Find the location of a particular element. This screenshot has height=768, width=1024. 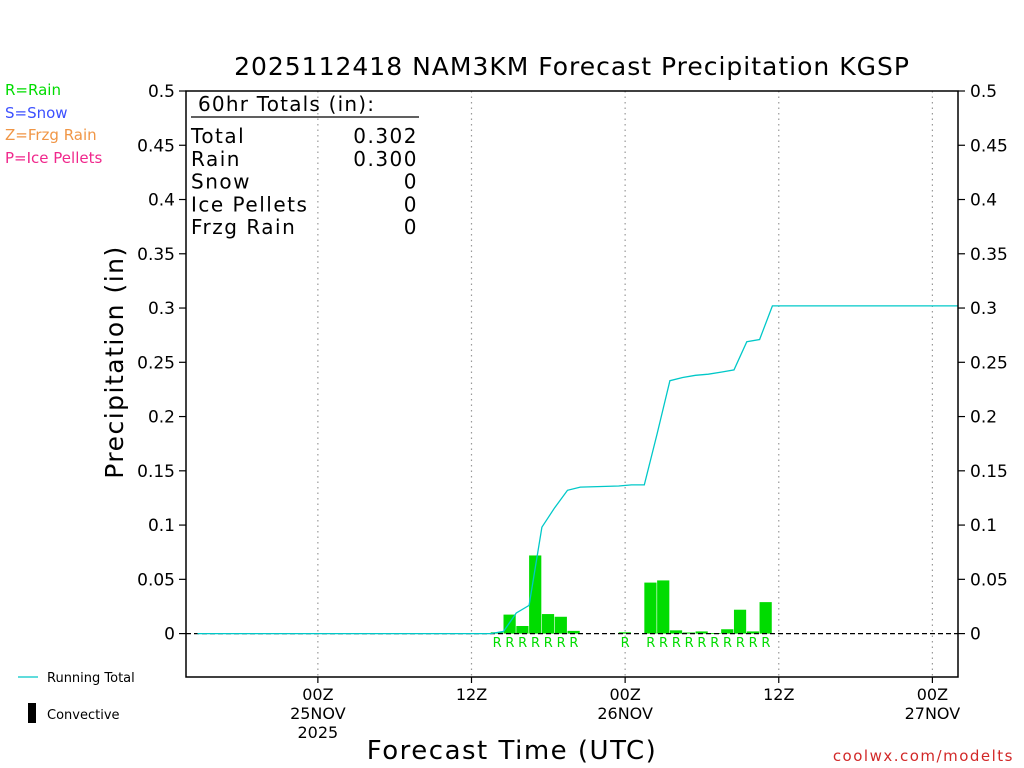

y-tick-label-left: 0.3 is located at coordinates (161, 309).